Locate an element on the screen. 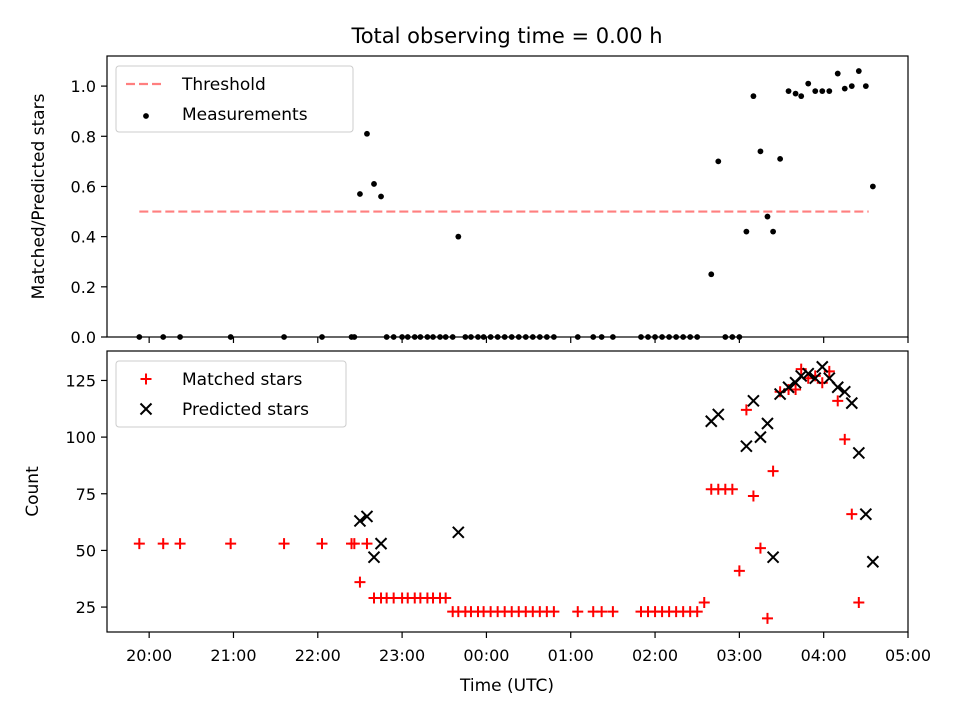 The image size is (960, 720). legend-label: Matched stars is located at coordinates (242, 380).